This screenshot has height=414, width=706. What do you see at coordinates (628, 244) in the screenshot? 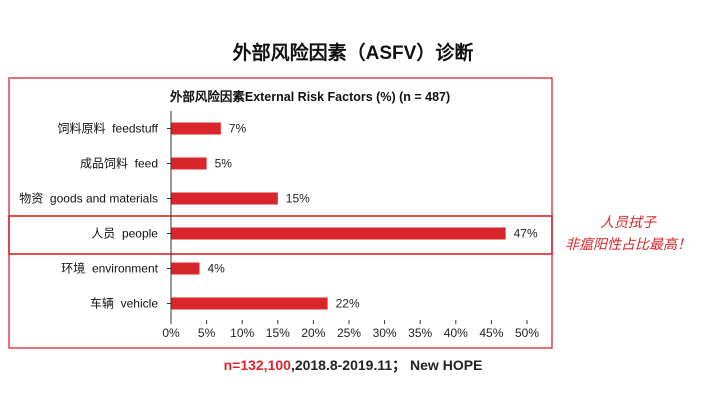
I see `annotation-line-2: 非瘟阳性占比最高！` at bounding box center [628, 244].